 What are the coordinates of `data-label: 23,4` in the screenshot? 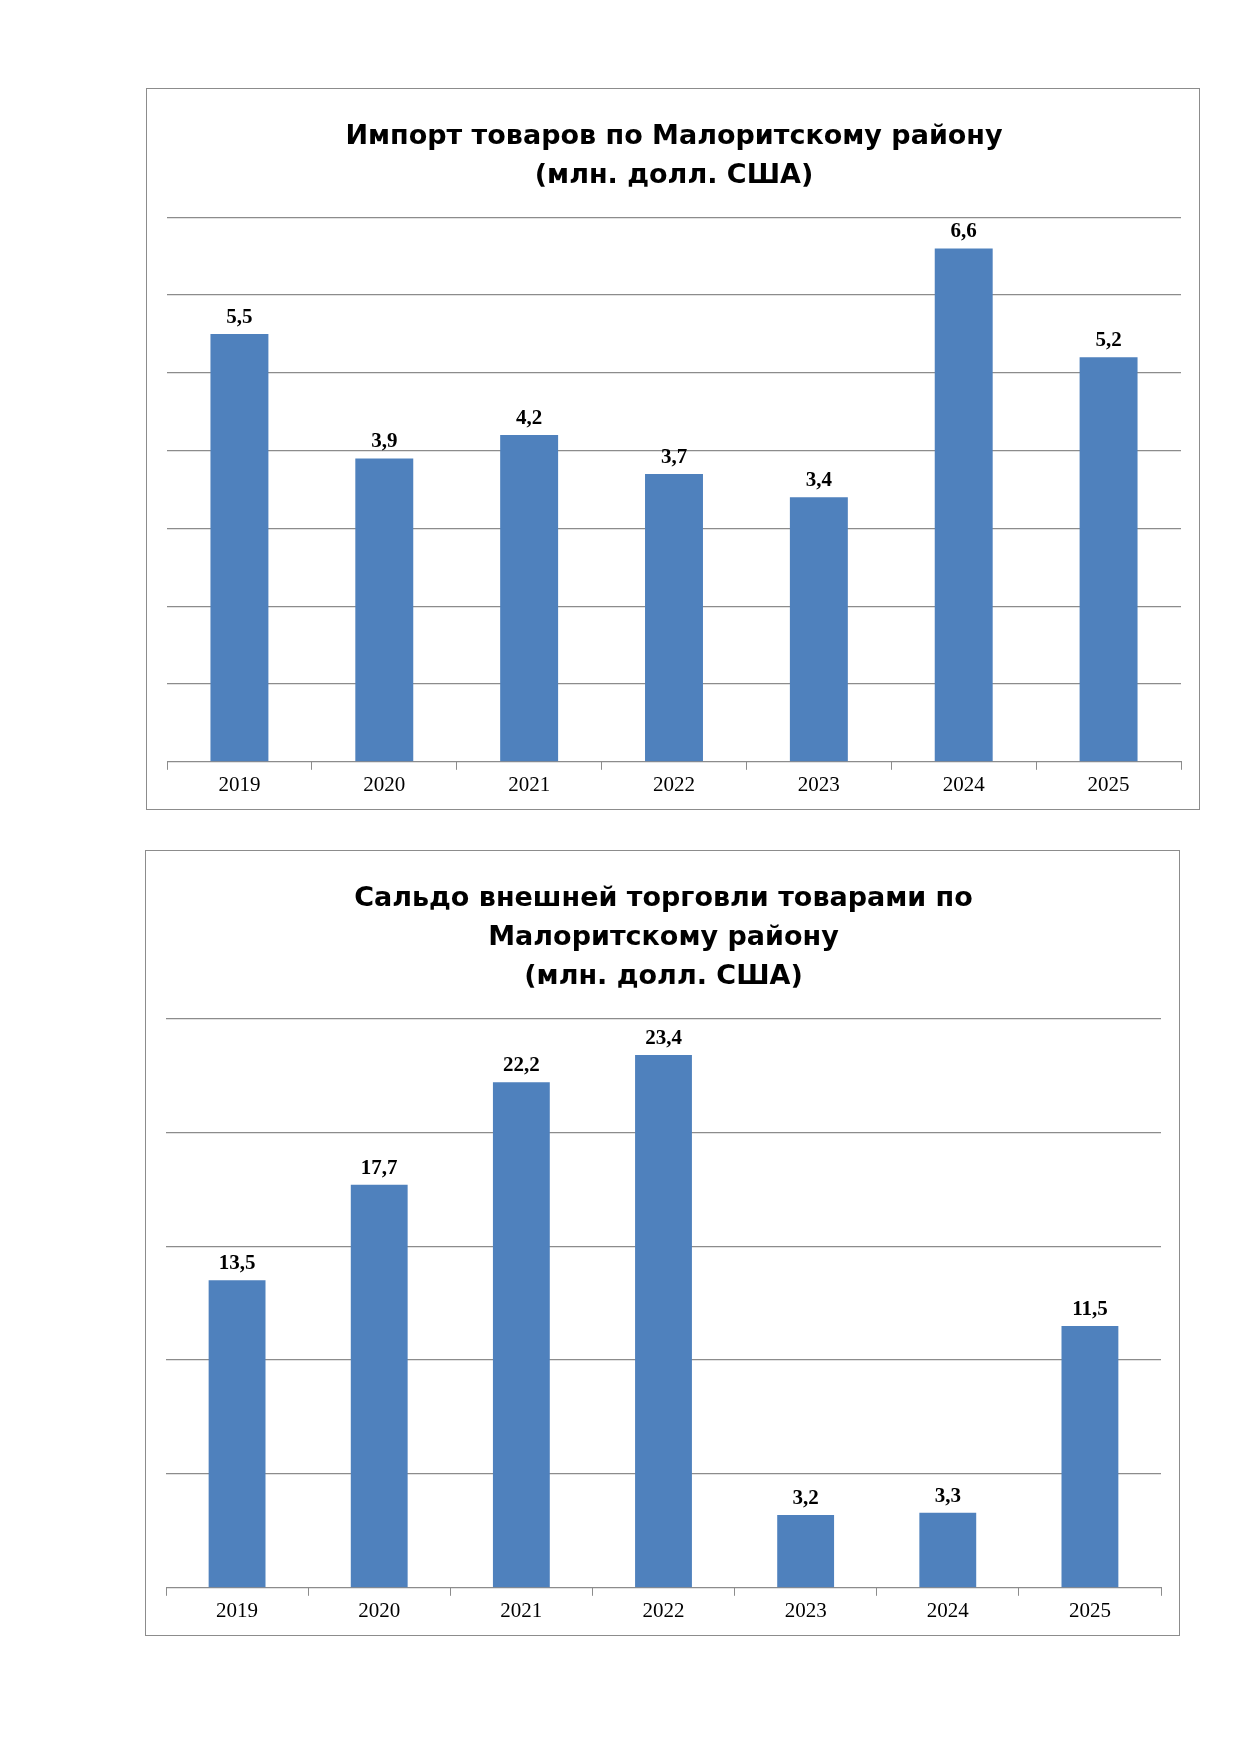 It's located at (664, 1036).